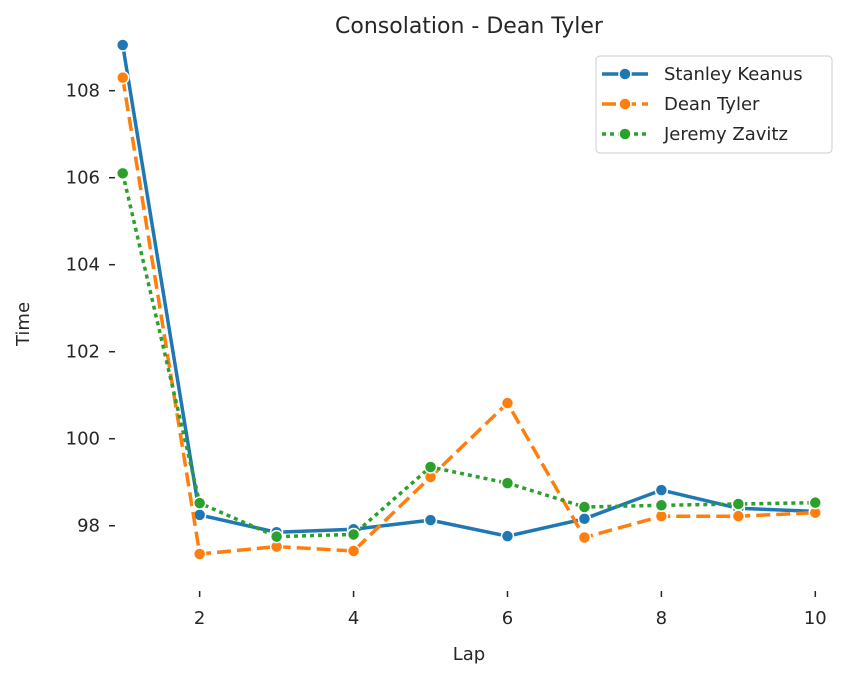 The width and height of the screenshot is (856, 678). What do you see at coordinates (661, 618) in the screenshot?
I see `x-tick-label: 8` at bounding box center [661, 618].